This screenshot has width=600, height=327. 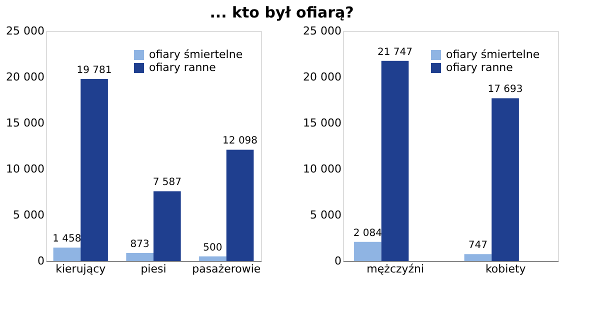 What do you see at coordinates (67, 239) in the screenshot?
I see `data-label: 1 458` at bounding box center [67, 239].